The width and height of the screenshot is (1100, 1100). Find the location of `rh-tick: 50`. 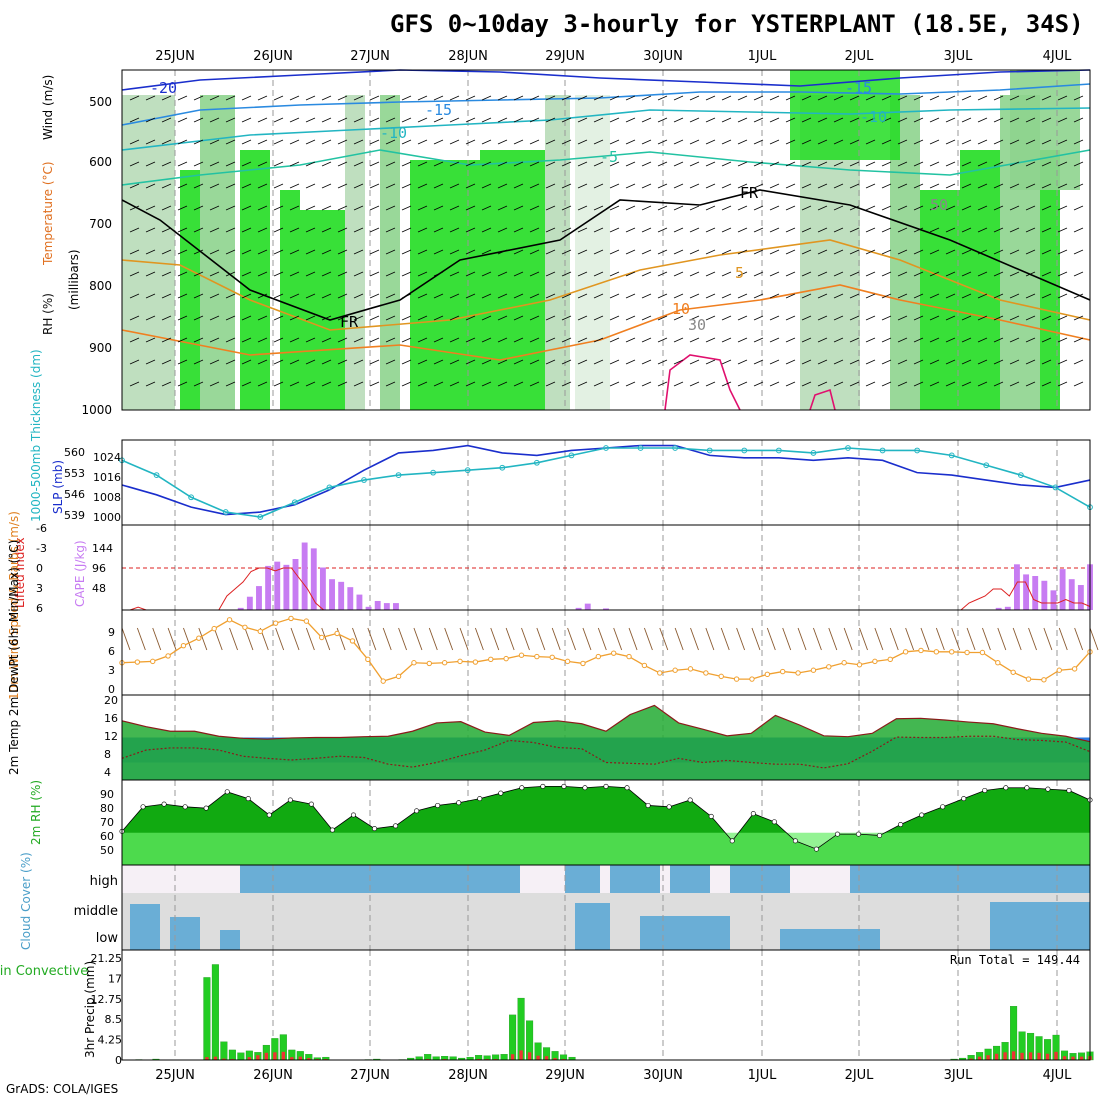

rh-tick: 50 is located at coordinates (107, 850).